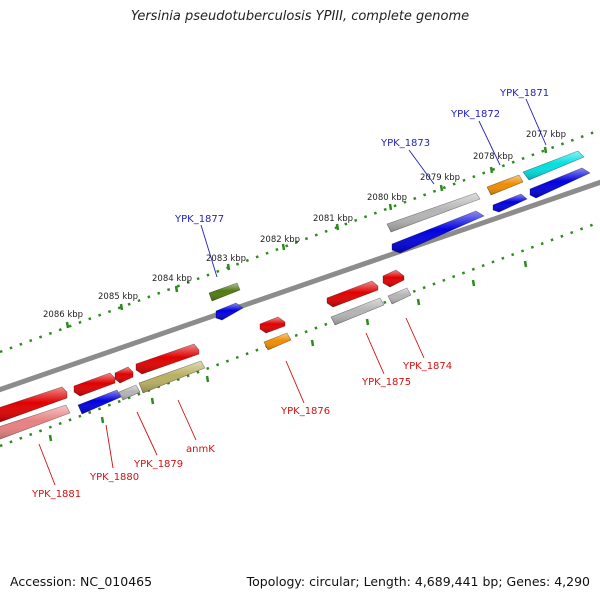 Image resolution: width=600 pixels, height=600 pixels. What do you see at coordinates (226, 259) in the screenshot?
I see `scale-label: 2083 kbp` at bounding box center [226, 259].